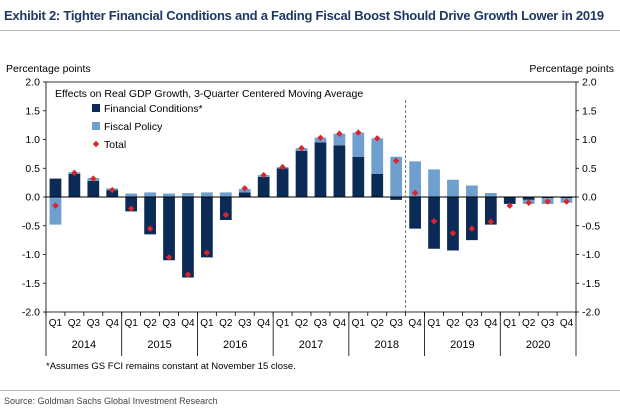  What do you see at coordinates (591, 226) in the screenshot?
I see `y-tick-label-right: -0.5` at bounding box center [591, 226].